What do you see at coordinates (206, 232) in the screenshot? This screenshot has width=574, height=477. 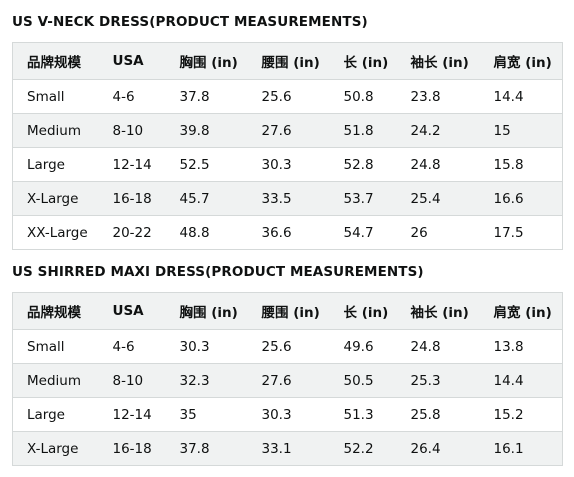 I see `table-cell: 48.8` at bounding box center [206, 232].